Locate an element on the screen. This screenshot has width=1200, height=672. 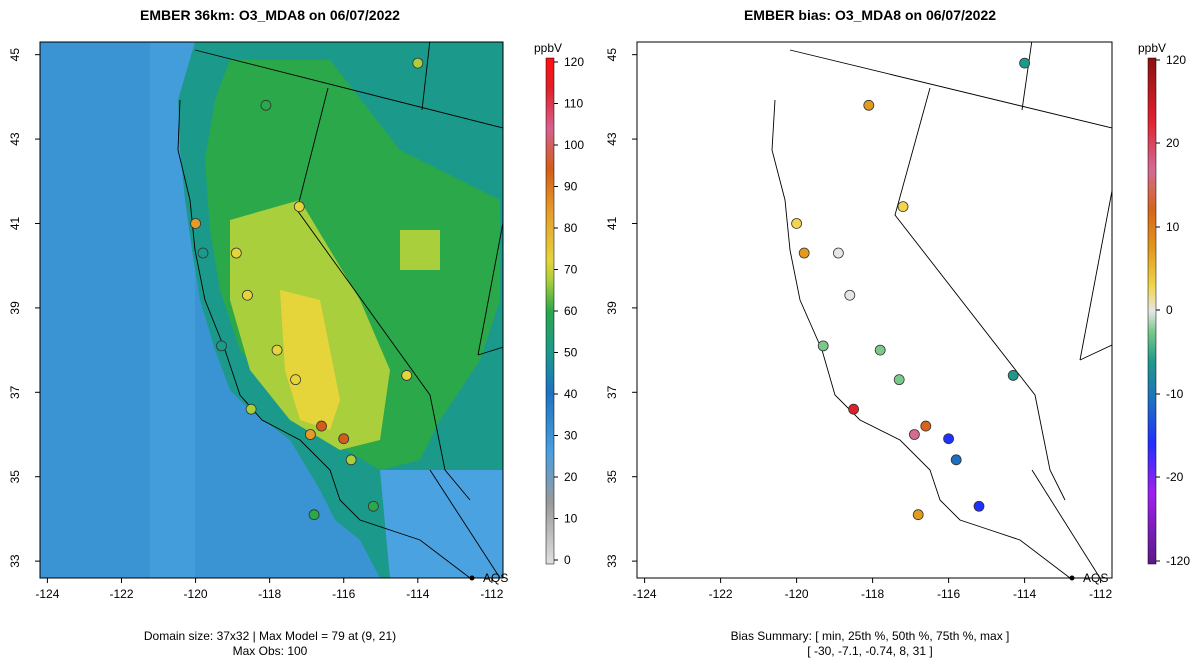
right-footer-line2: [ -30, -7.1, -0.74, 8, 31 ] is located at coordinates (869, 651).